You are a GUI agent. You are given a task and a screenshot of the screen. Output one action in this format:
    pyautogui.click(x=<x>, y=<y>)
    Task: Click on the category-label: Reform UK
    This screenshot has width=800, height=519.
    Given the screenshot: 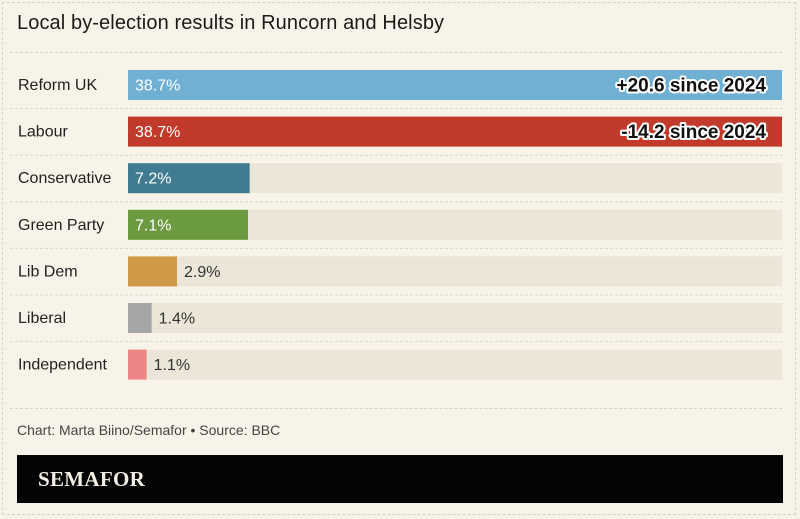 What is the action you would take?
    pyautogui.click(x=57, y=85)
    